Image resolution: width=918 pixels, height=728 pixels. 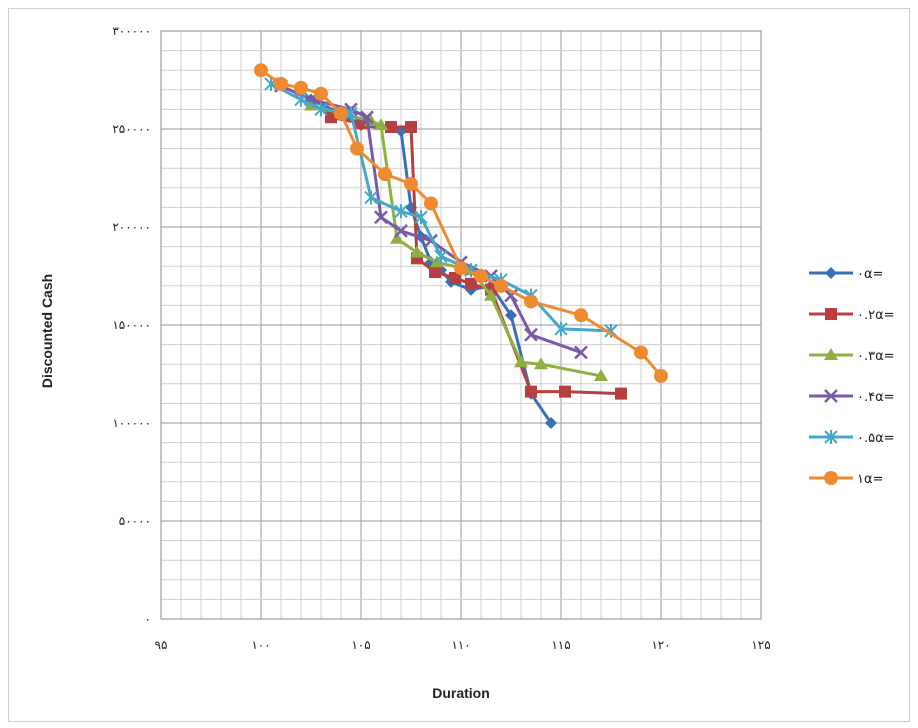 I want to click on legend-entry: ۰α=, so click(x=846, y=274).